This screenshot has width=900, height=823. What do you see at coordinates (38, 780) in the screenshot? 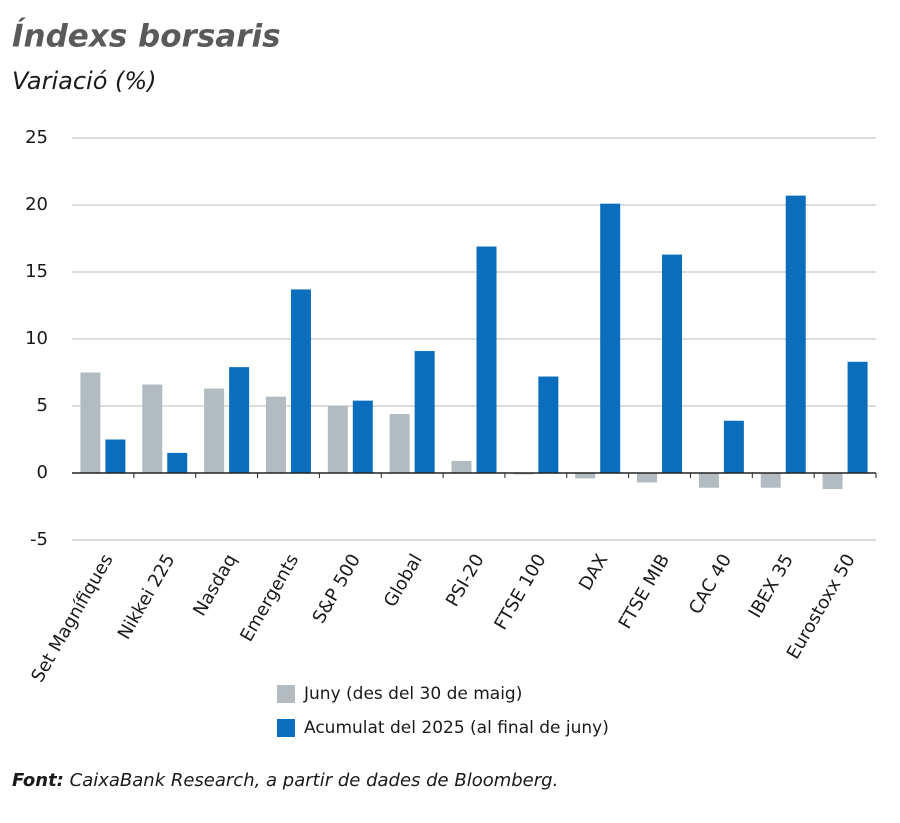
I see `source-label: Font:` at bounding box center [38, 780].